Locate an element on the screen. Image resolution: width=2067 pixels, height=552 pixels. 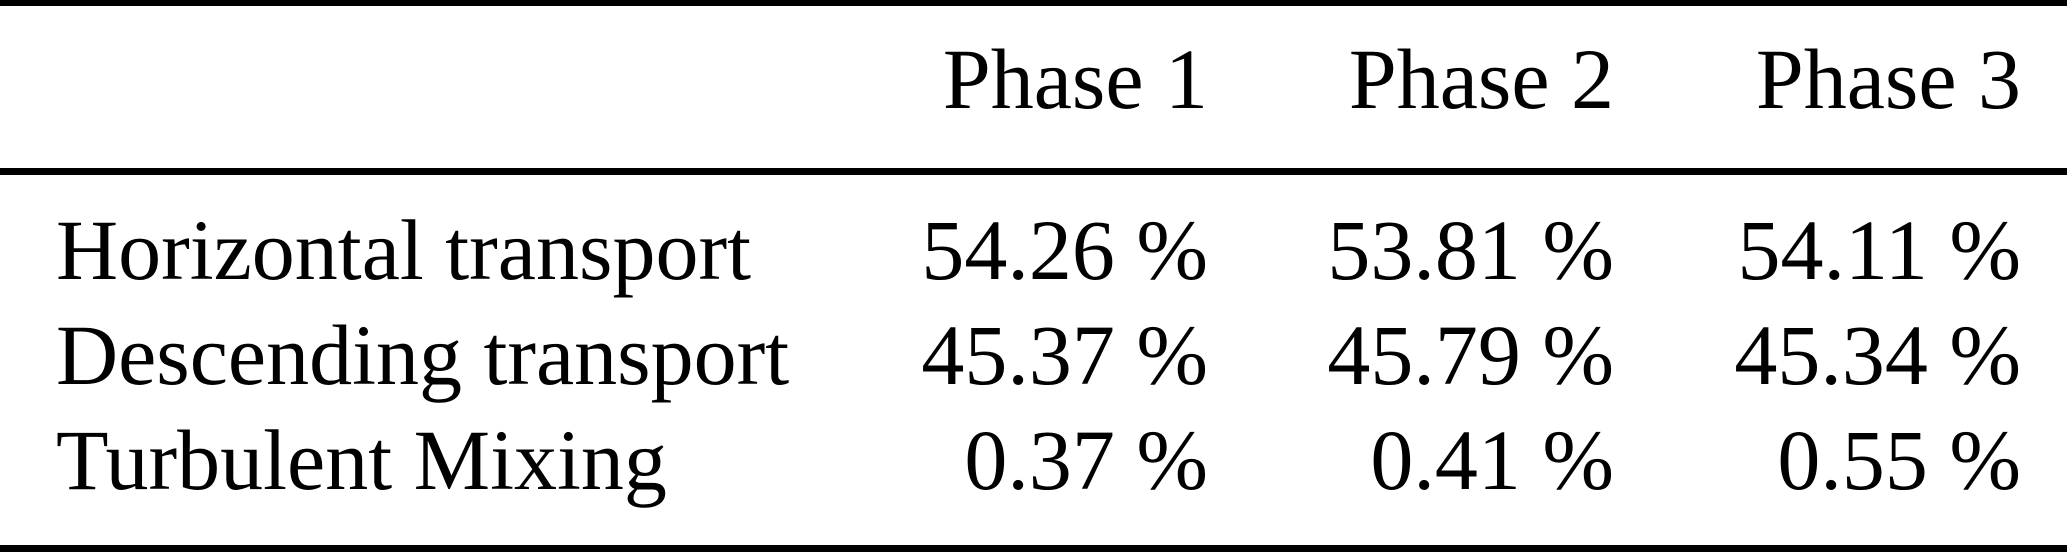
row-label: Turbulent Mixing is located at coordinates (361, 460).